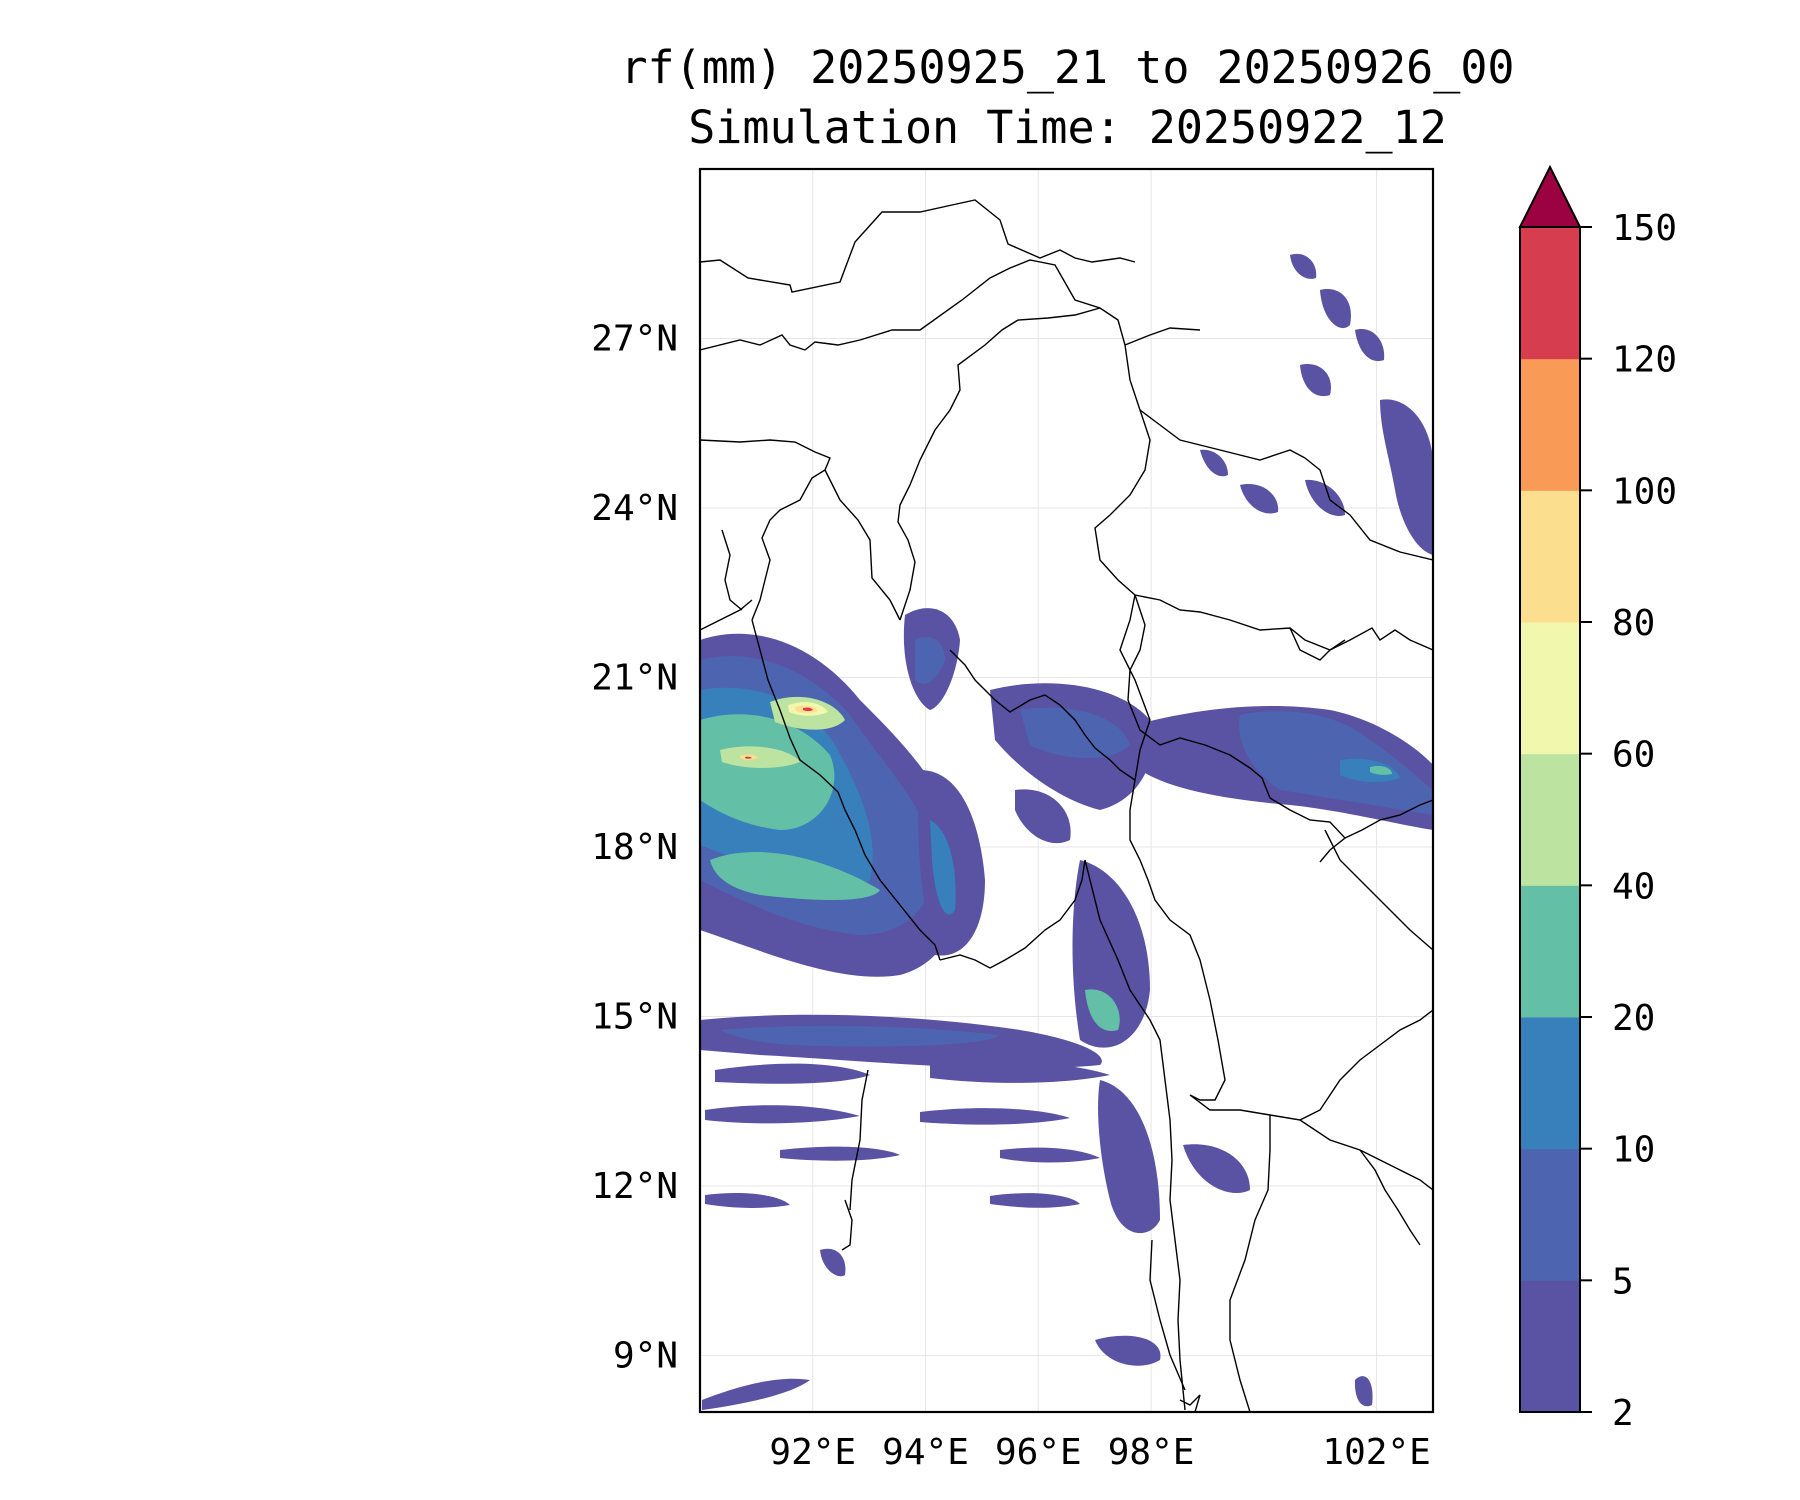 The height and width of the screenshot is (1500, 1800). Describe the element at coordinates (634, 339) in the screenshot. I see `lat-tick-label: 27°N` at that location.